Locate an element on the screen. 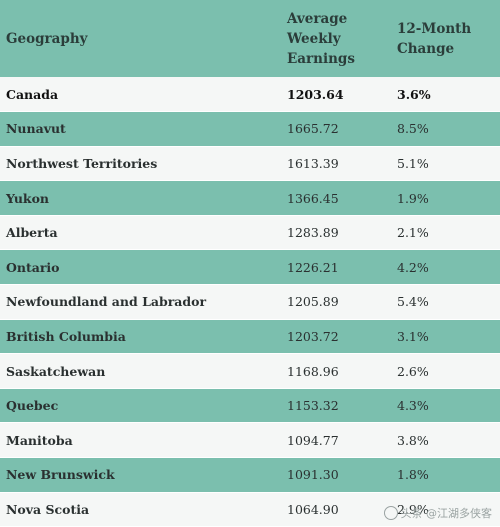 This screenshot has height=527, width=500. cell-change: 3.6% is located at coordinates (445, 95).